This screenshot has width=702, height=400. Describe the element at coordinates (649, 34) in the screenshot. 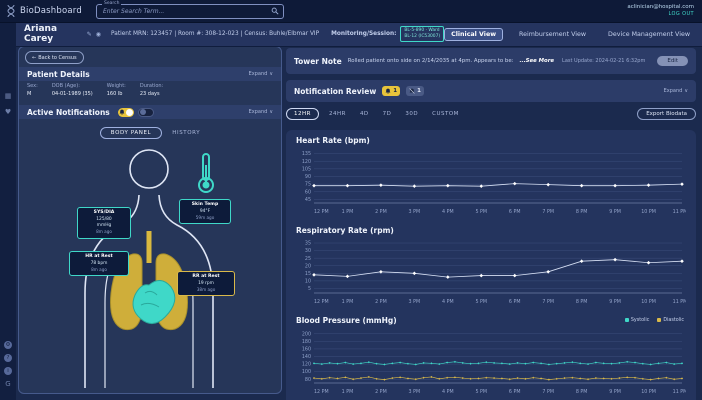

I see `tab-device-management-view: Device Management View` at that location.